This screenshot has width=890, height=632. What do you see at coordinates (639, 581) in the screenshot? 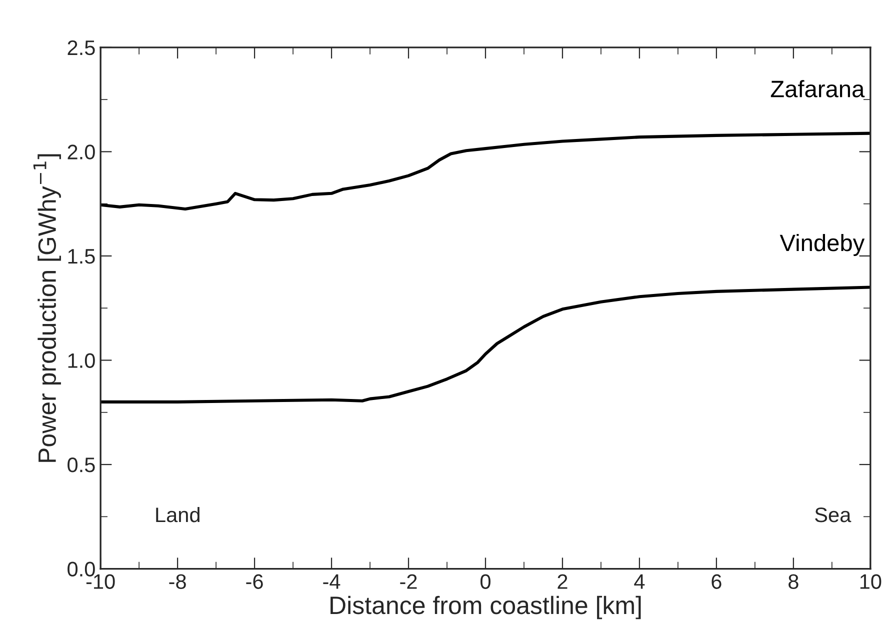
I see `x-tick-label: 4` at bounding box center [639, 581].